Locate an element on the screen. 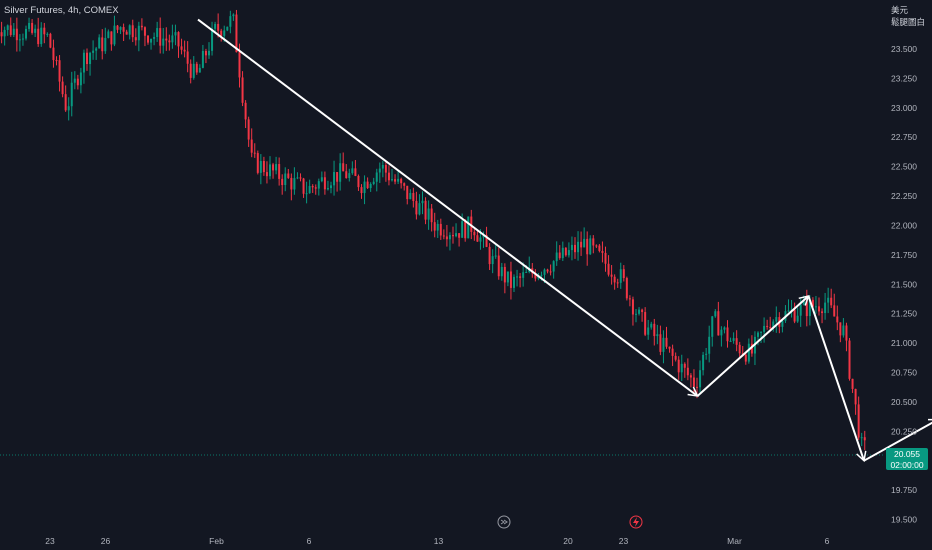 The height and width of the screenshot is (550, 932). x-tick-label: 6 is located at coordinates (309, 541).